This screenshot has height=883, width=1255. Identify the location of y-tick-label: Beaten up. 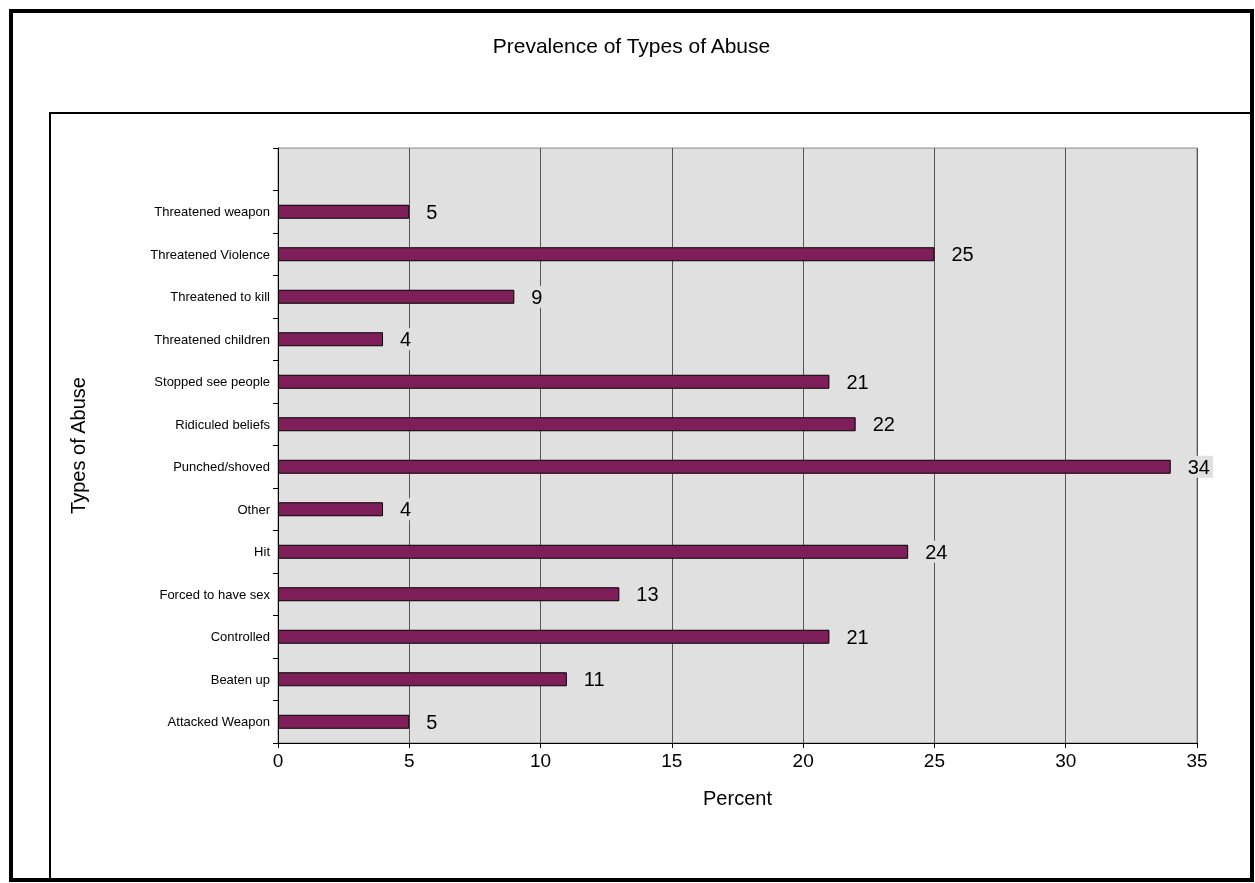
(240, 679).